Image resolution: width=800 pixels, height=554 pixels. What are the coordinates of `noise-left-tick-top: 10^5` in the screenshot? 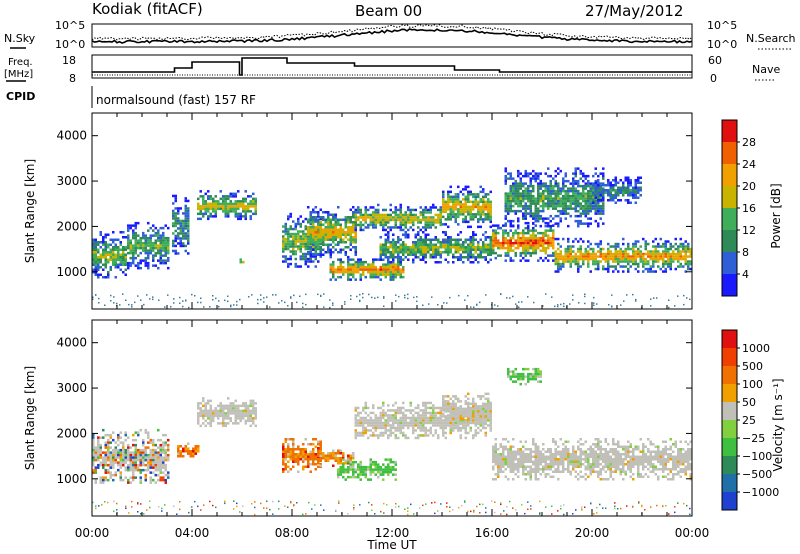 It's located at (70, 25).